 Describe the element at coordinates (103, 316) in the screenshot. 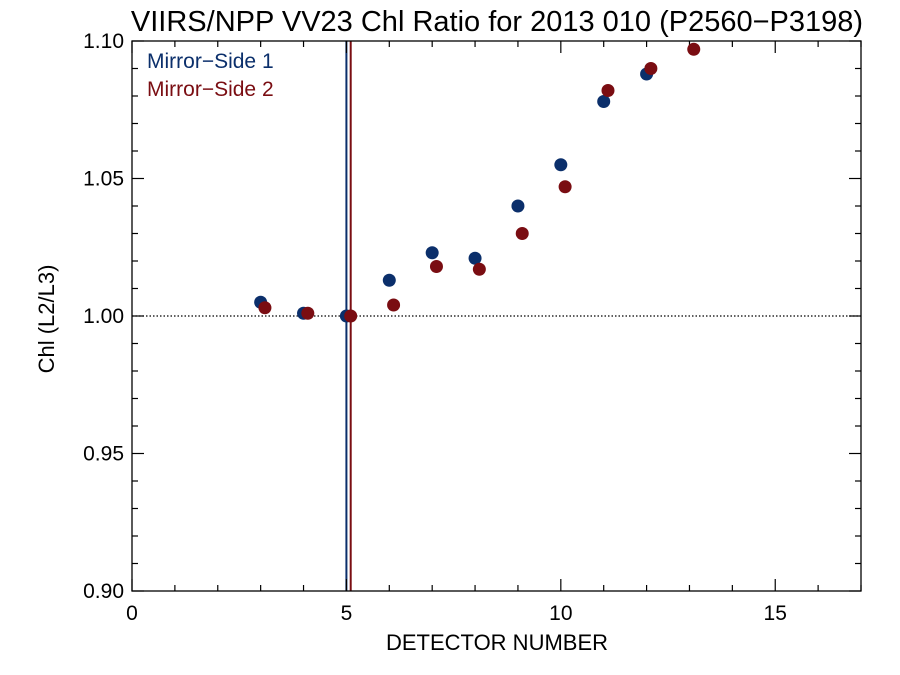

I see `y-tick-label: 1.00` at that location.